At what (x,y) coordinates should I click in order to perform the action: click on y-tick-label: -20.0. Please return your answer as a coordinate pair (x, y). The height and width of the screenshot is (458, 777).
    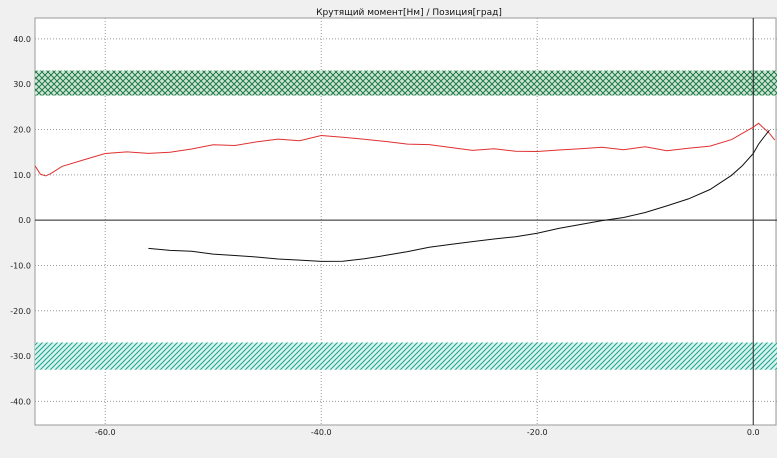
    Looking at the image, I should click on (20, 311).